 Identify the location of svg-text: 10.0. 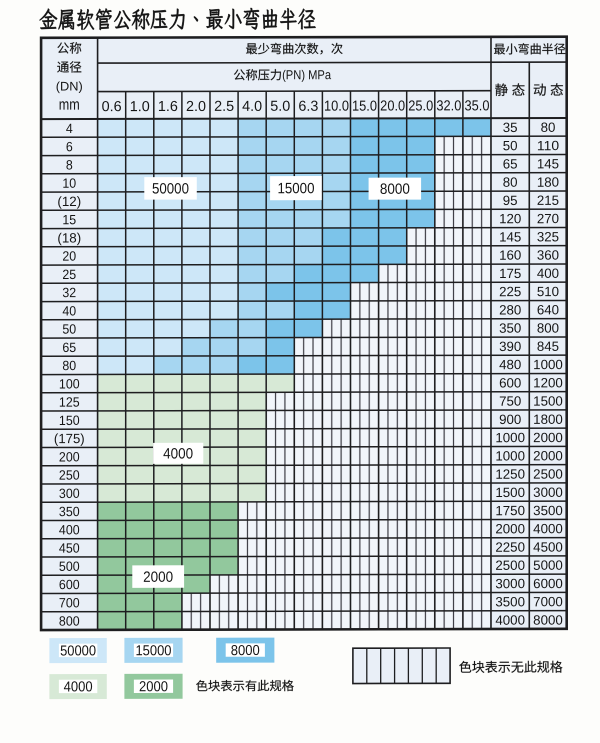
(336, 107).